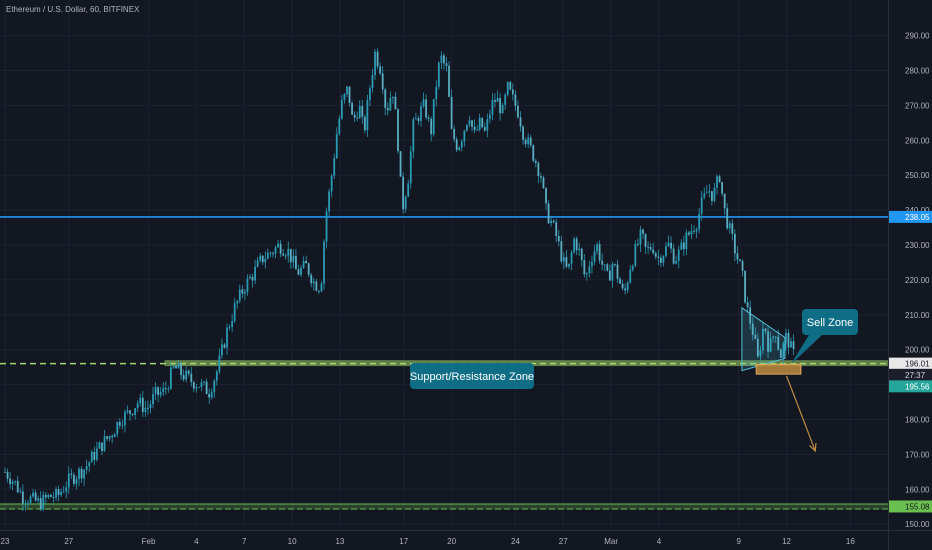 This screenshot has height=550, width=932. Describe the element at coordinates (515, 541) in the screenshot. I see `time-tick-label: 24` at that location.